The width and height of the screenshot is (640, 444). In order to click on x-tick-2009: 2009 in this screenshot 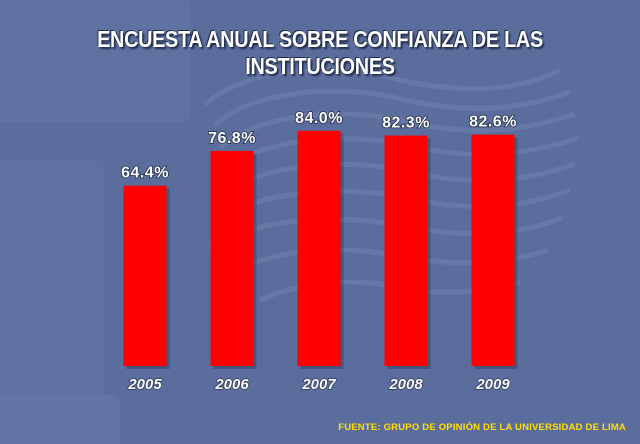, I will do `click(492, 384)`.